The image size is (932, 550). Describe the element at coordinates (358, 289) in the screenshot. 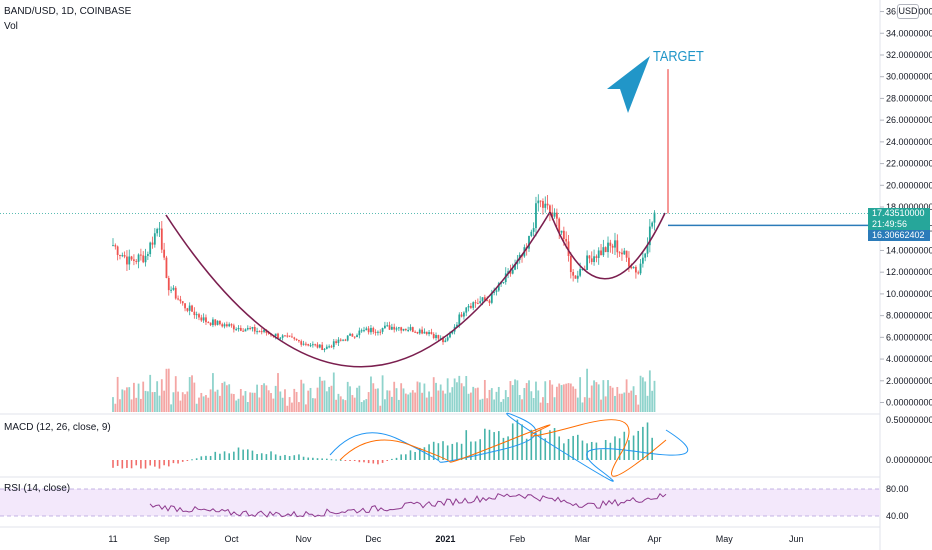

I see `cup-curve` at that location.